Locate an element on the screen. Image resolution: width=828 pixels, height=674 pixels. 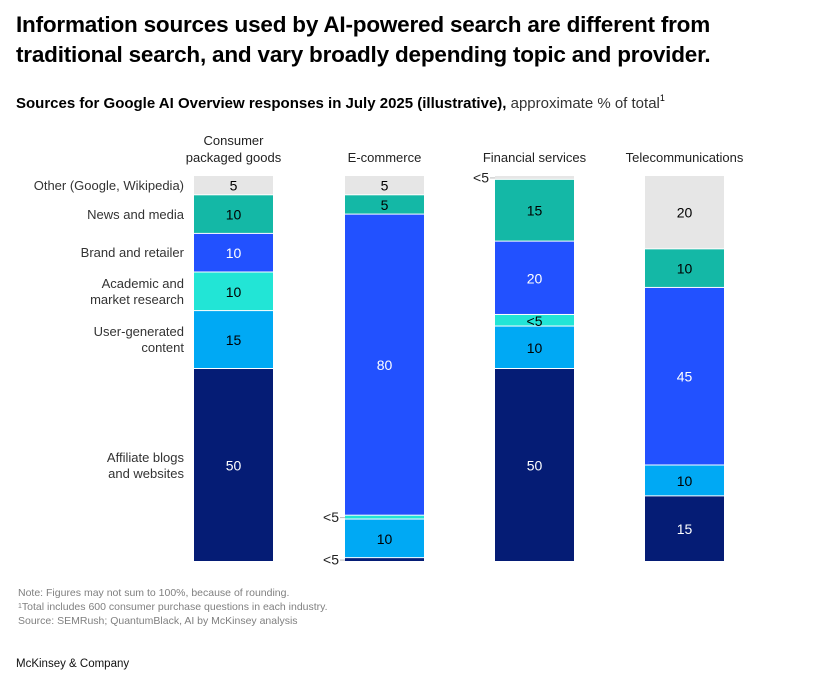
column-header: Financial services is located at coordinates (535, 157).